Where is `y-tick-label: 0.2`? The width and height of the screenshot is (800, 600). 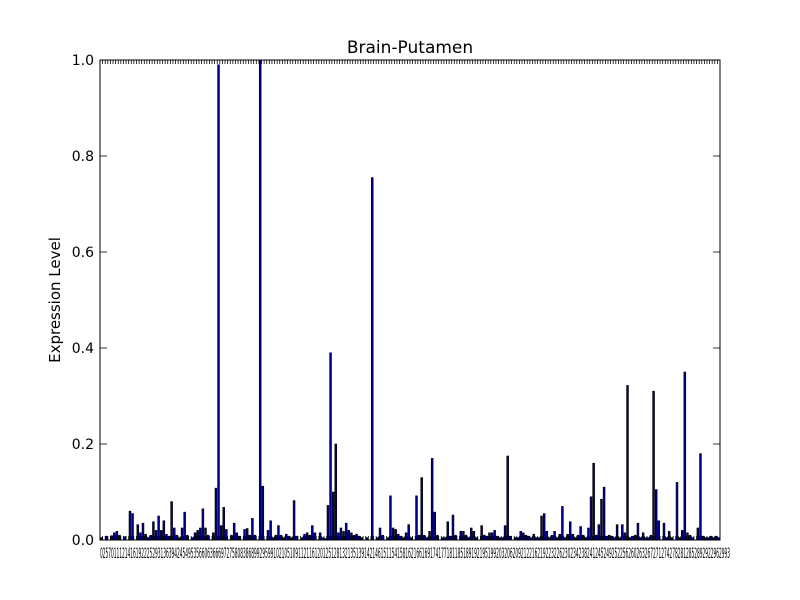 y-tick-label: 0.2 is located at coordinates (83, 445).